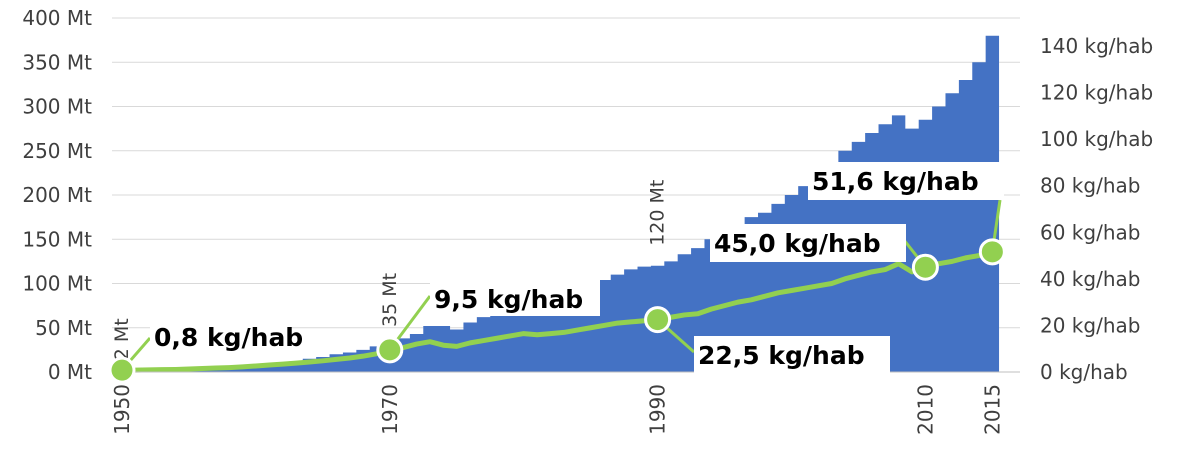 The height and width of the screenshot is (459, 1185). I want to click on right-axis-tick-label: 20 kg/hab, so click(1090, 325).